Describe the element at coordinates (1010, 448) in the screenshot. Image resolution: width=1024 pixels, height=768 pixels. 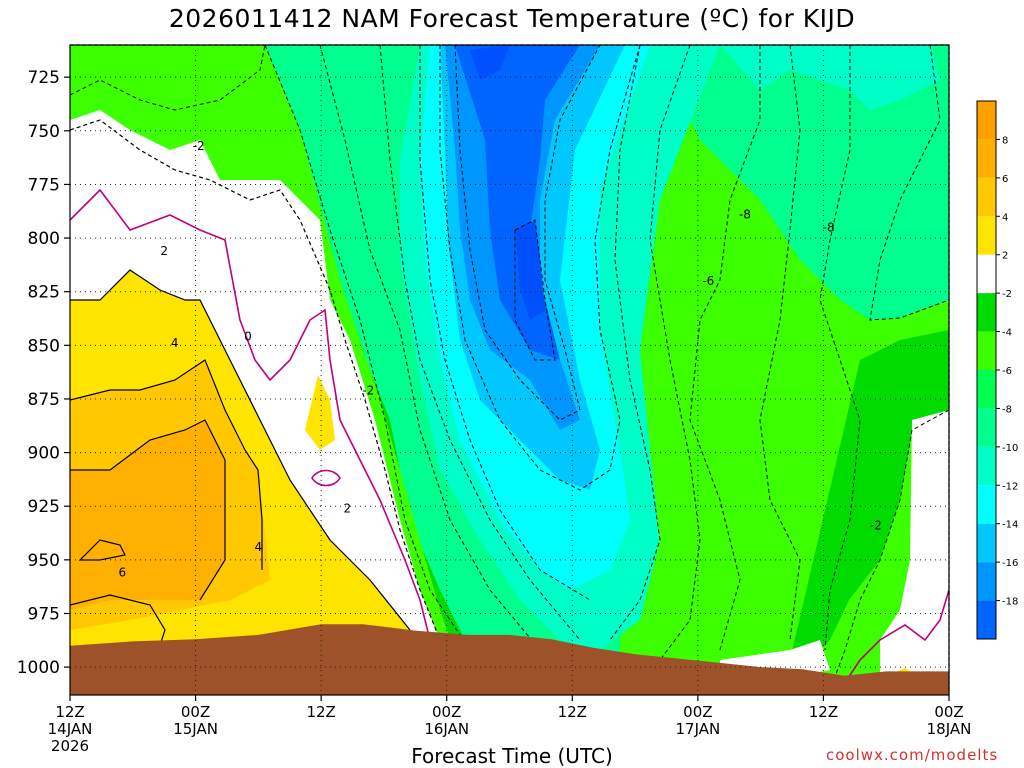
I see `colorbar-label: -10` at that location.